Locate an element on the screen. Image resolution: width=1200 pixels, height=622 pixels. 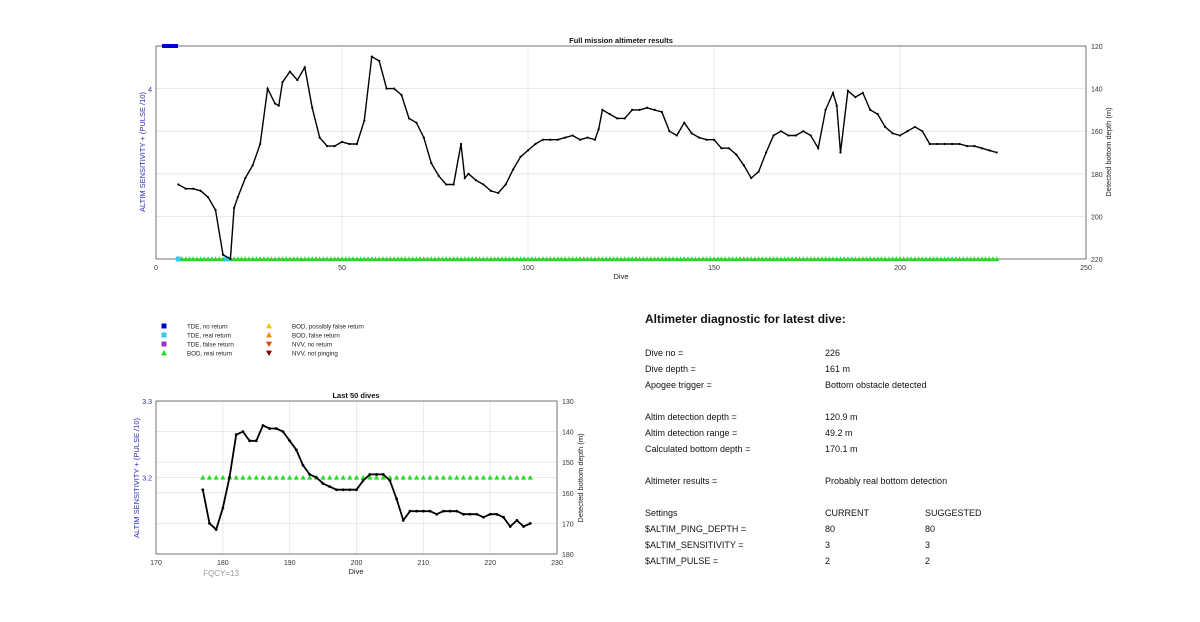
x-tick-label: 190 is located at coordinates (290, 563).